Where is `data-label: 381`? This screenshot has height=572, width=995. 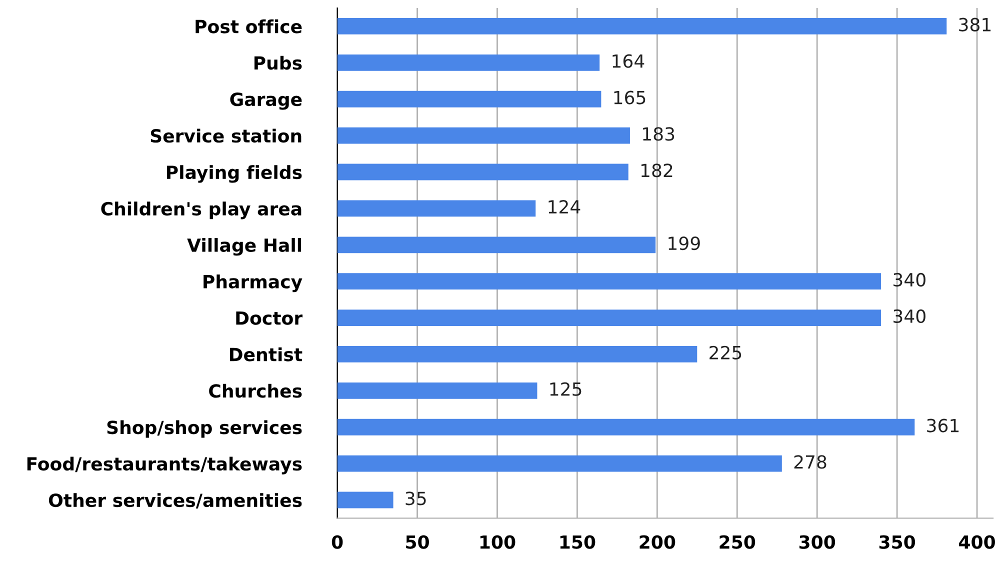 data-label: 381 is located at coordinates (975, 25).